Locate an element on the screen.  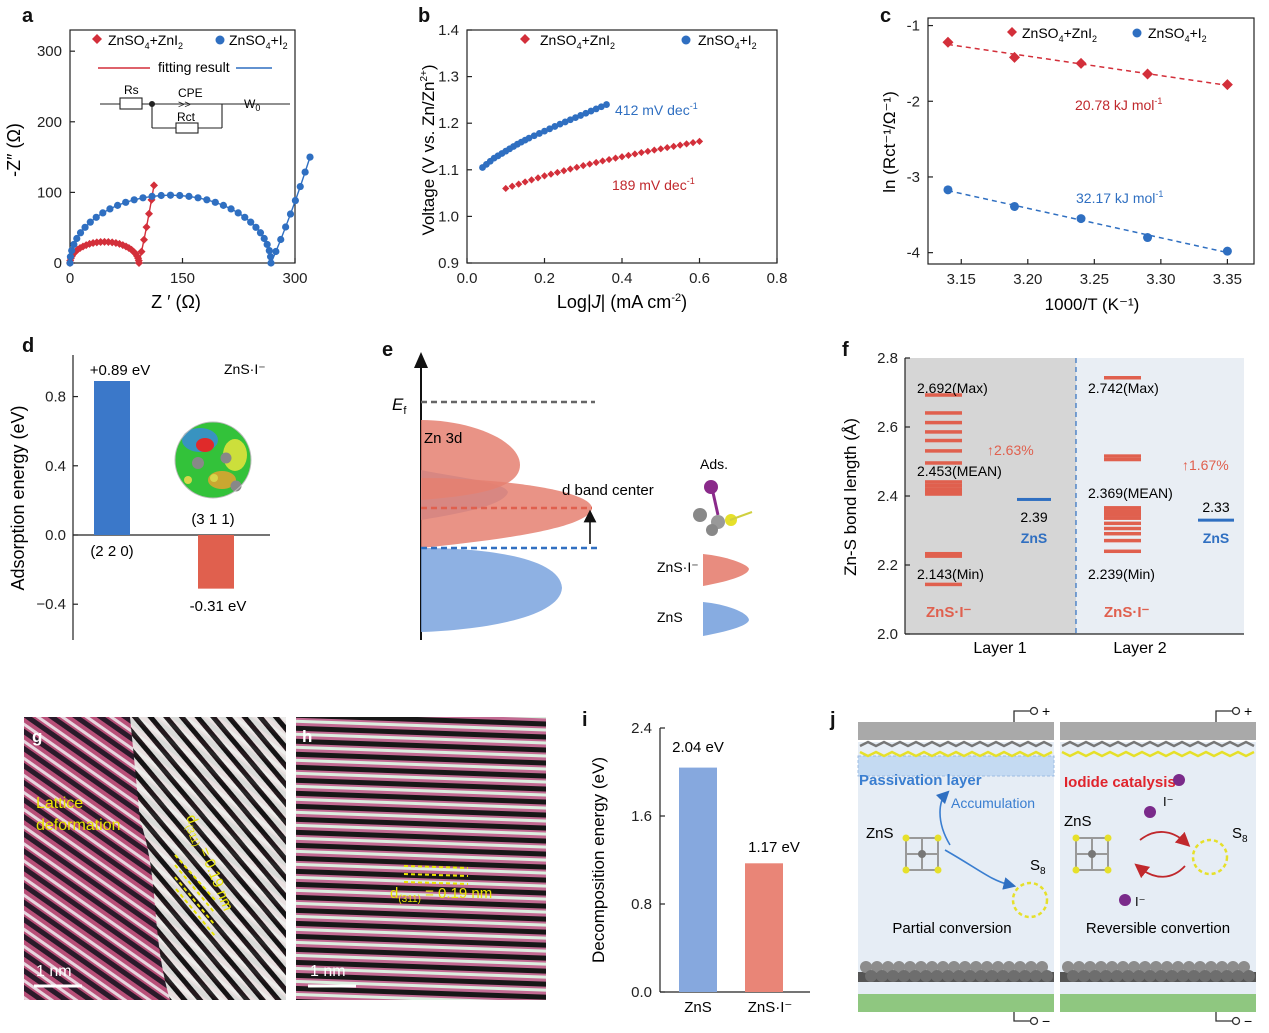
j-minus-right: − is located at coordinates (1248, 1021).